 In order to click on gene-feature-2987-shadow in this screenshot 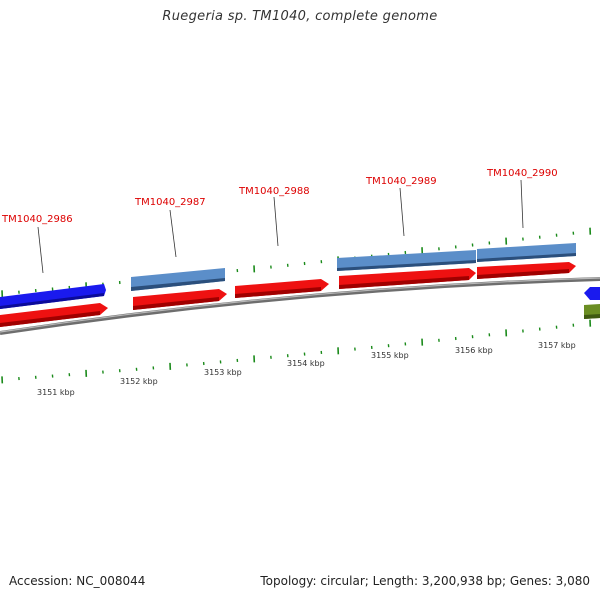, I will do `click(178, 284)`.